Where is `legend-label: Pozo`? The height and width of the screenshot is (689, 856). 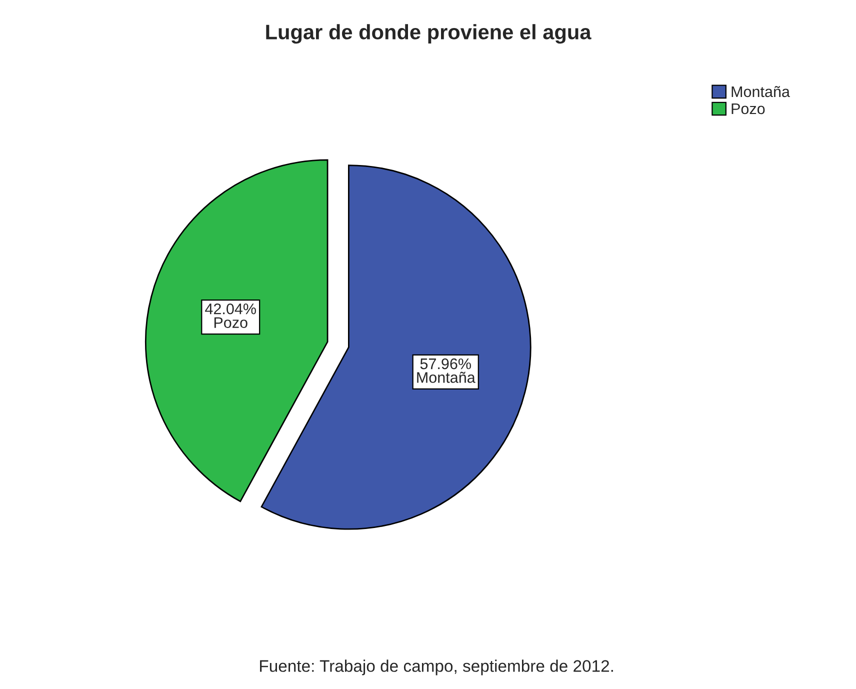
legend-label: Pozo is located at coordinates (748, 109).